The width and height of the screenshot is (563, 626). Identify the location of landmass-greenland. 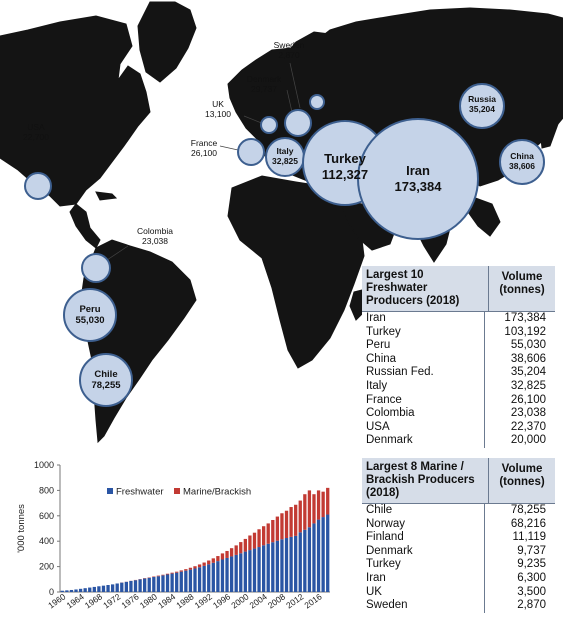
(167, 42).